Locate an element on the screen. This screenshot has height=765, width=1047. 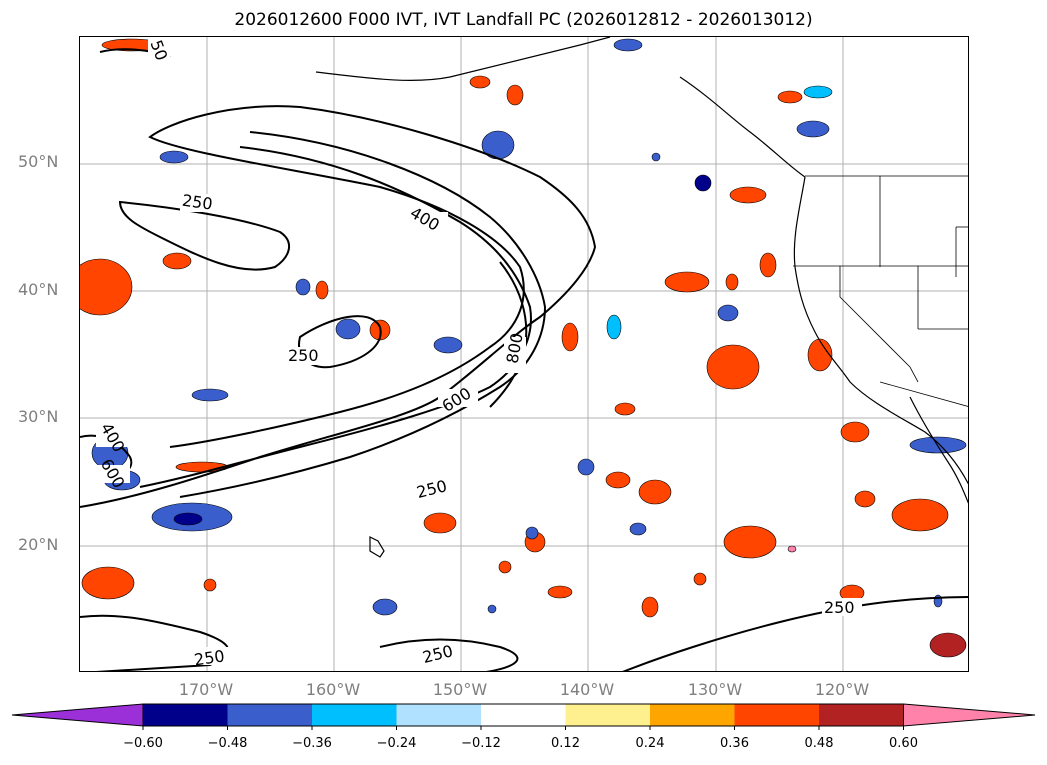
colorbar-tick-label: 0.60 is located at coordinates (903, 743).